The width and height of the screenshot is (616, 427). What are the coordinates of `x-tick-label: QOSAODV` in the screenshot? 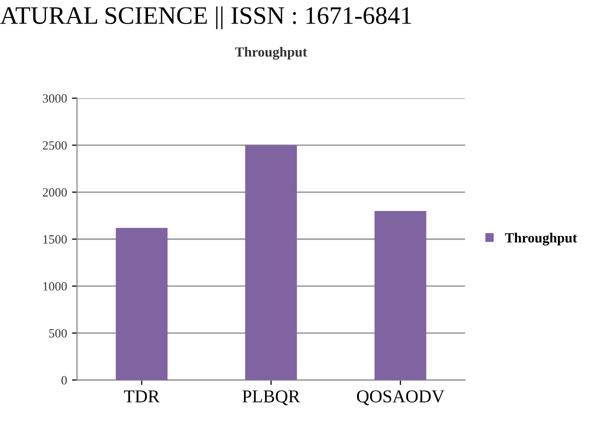 It's located at (400, 398).